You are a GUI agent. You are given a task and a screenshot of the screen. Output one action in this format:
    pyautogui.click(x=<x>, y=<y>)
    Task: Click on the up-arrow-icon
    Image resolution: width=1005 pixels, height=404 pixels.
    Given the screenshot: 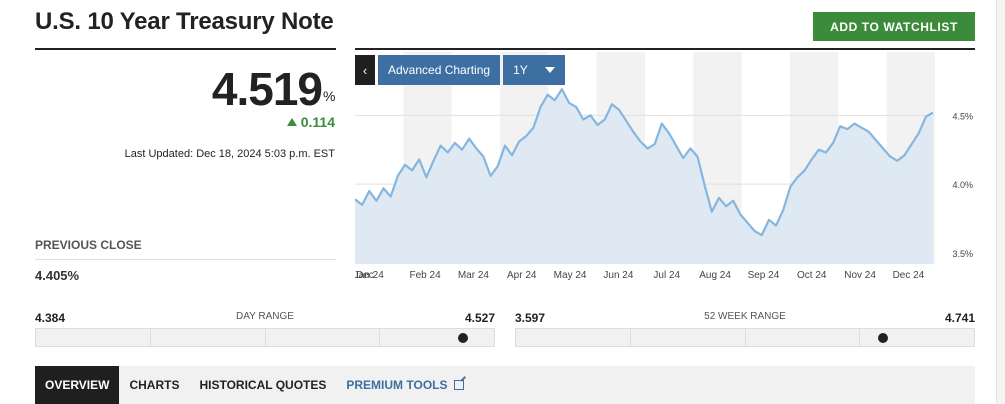 What is the action you would take?
    pyautogui.click(x=291, y=122)
    